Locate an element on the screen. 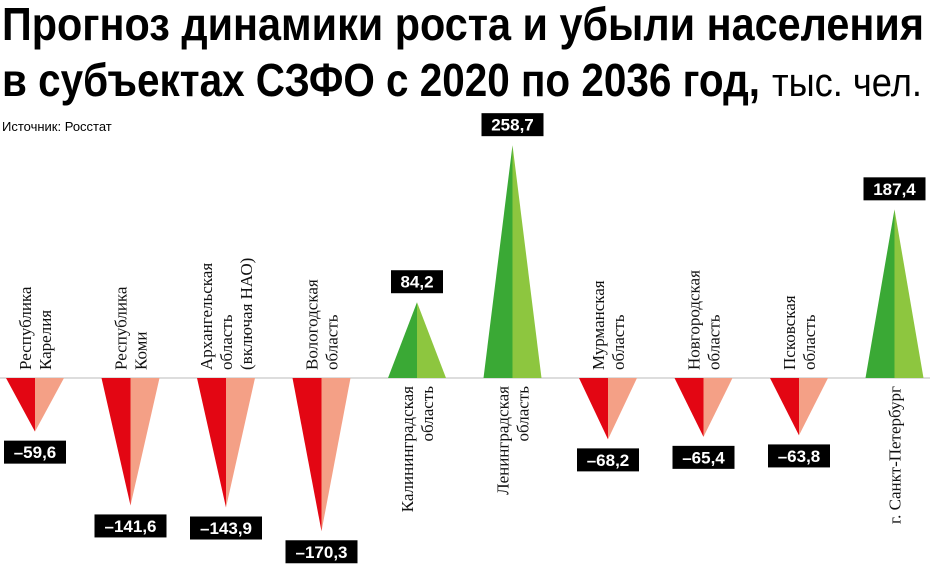 Image resolution: width=930 pixels, height=579 pixels. value-label: –170,3 is located at coordinates (322, 552).